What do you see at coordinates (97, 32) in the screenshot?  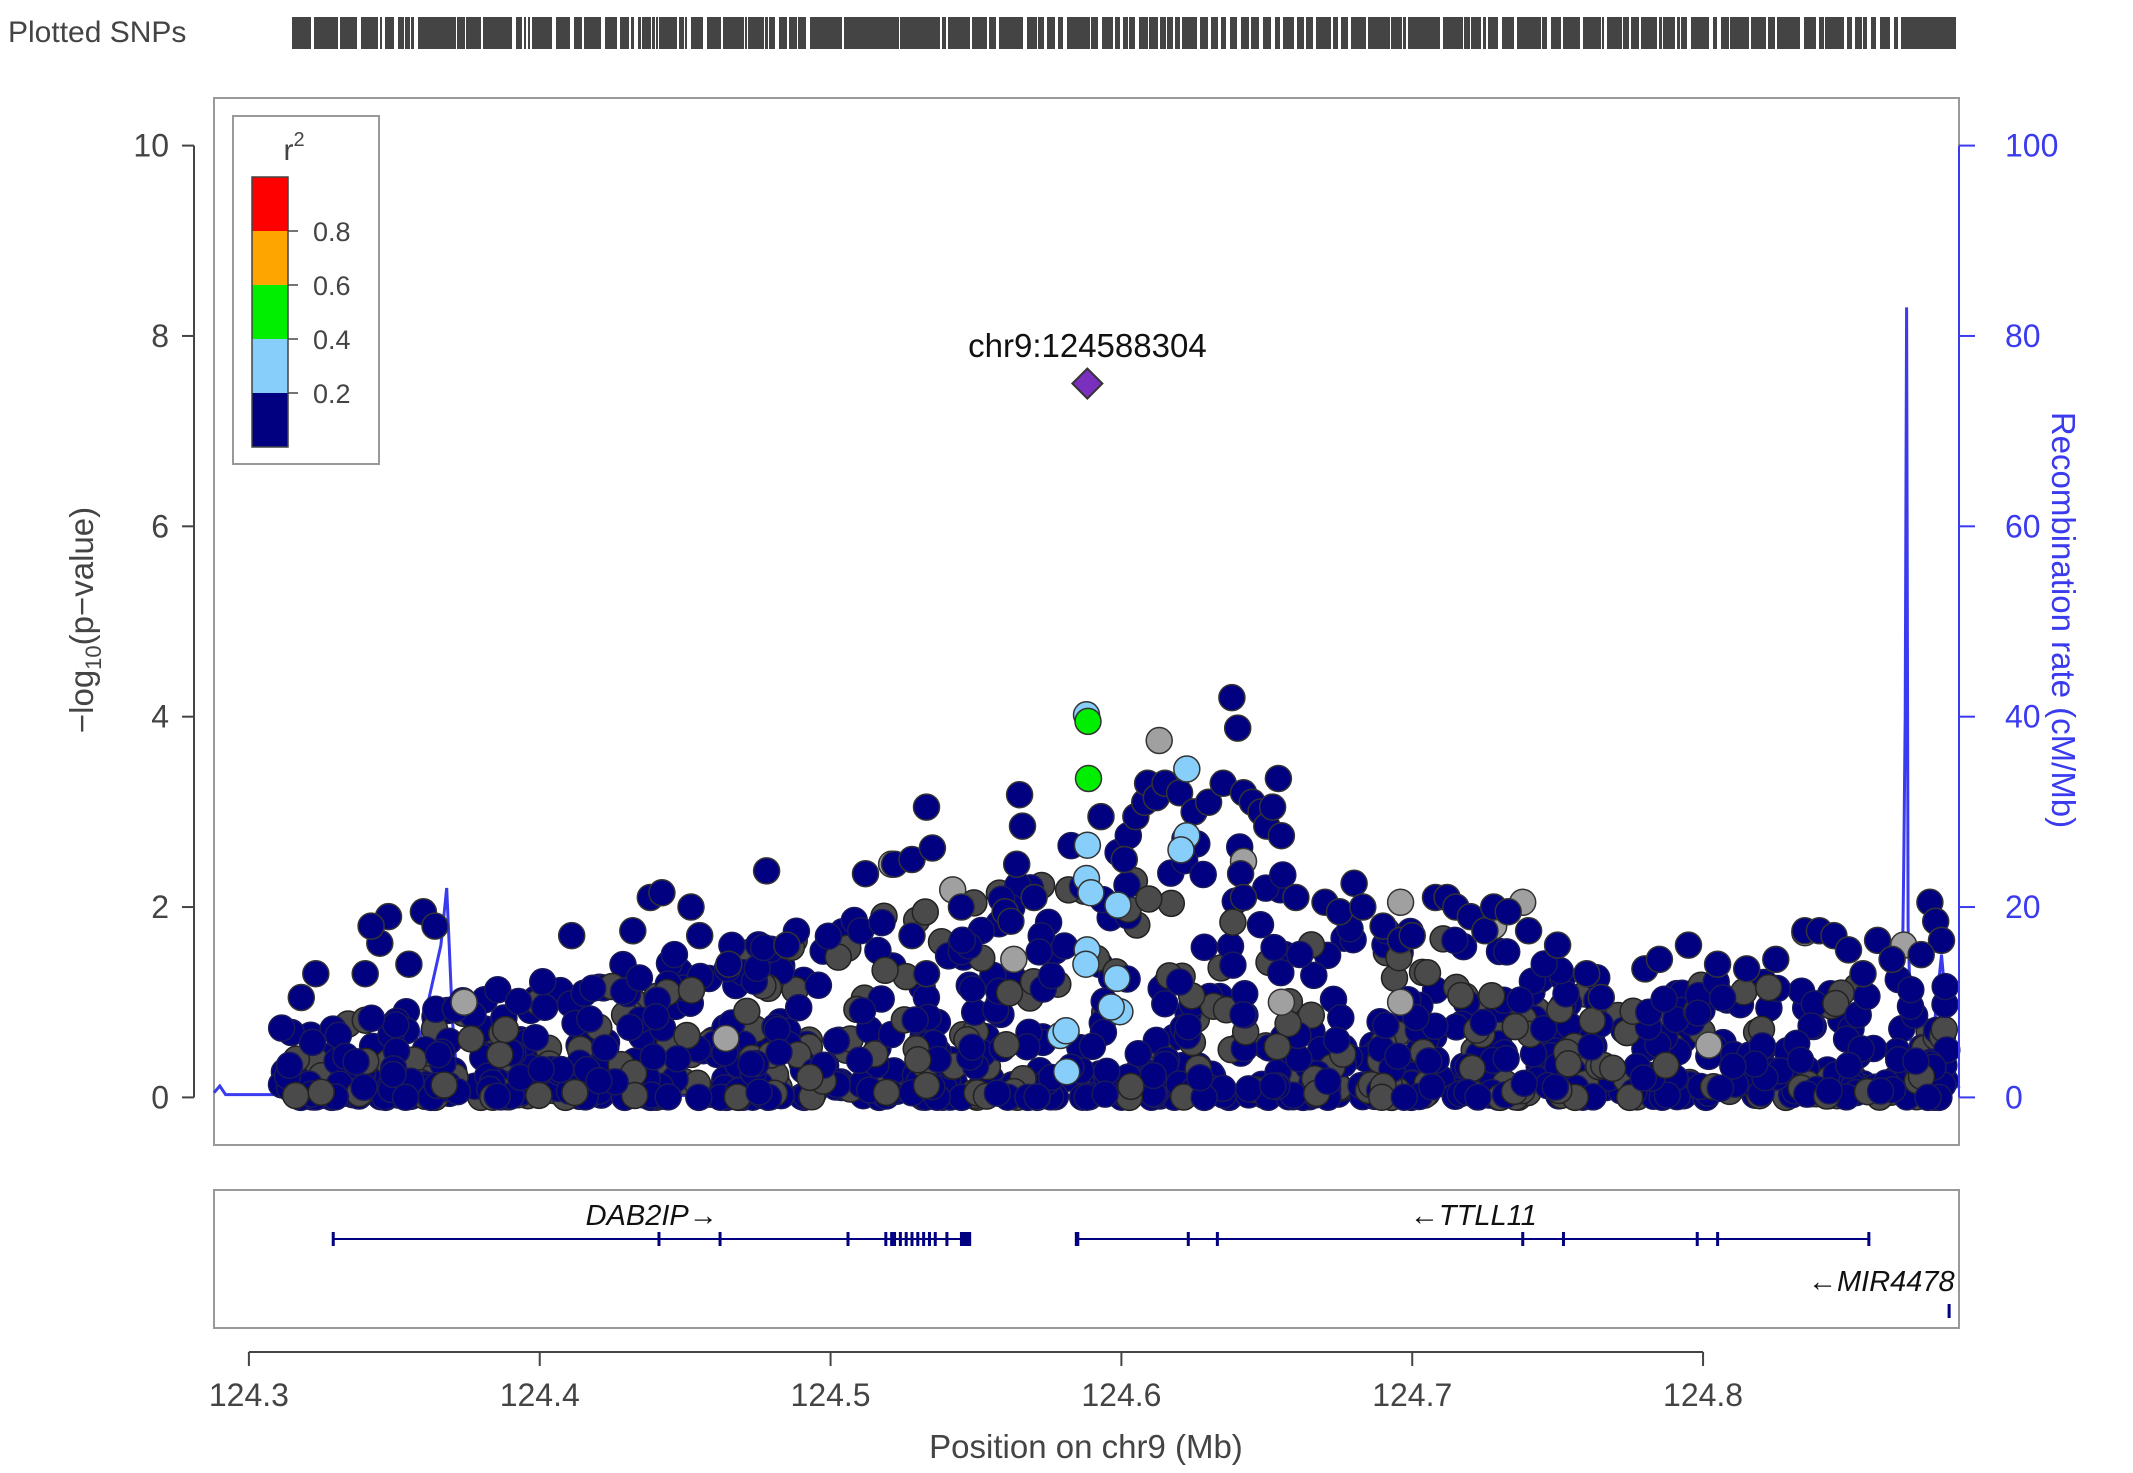 I see `snp-track-label: Plotted SNPs` at bounding box center [97, 32].